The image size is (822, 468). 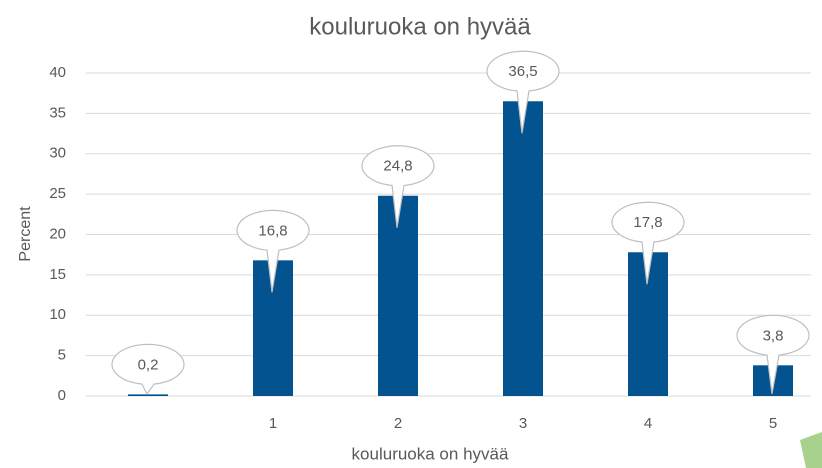 I want to click on data-label: 17,8, so click(x=647, y=222).